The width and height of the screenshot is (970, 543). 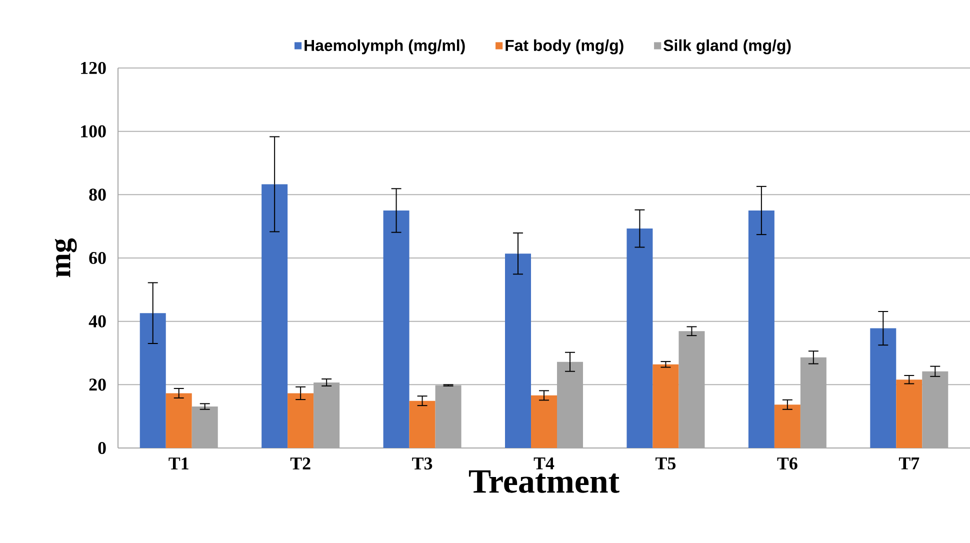 What do you see at coordinates (544, 481) in the screenshot?
I see `x-axis-title: Treatment` at bounding box center [544, 481].